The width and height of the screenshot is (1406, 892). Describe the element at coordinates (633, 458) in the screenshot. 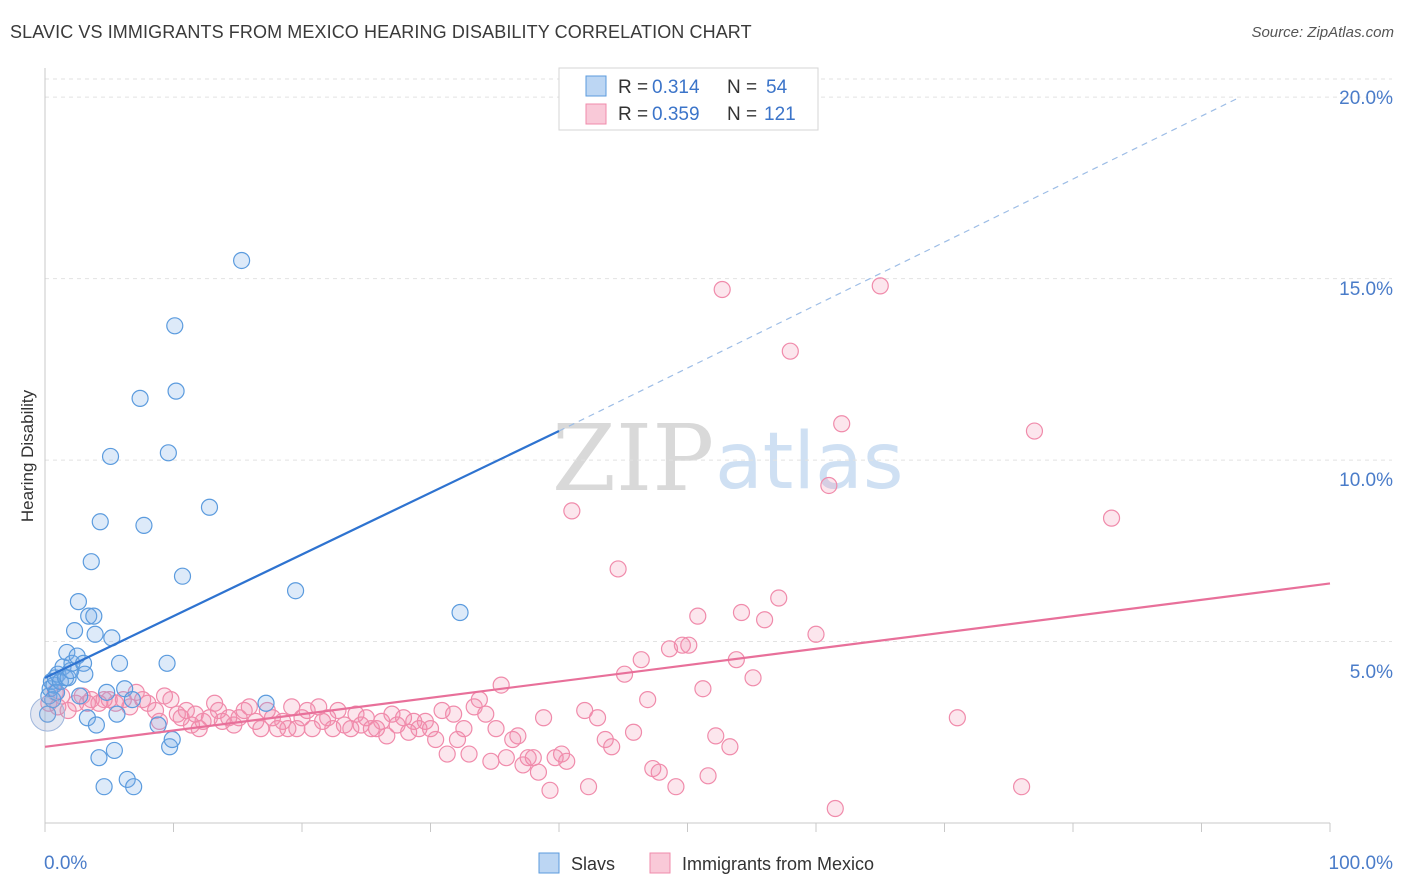

I see `watermark-zip: ZIP` at that location.